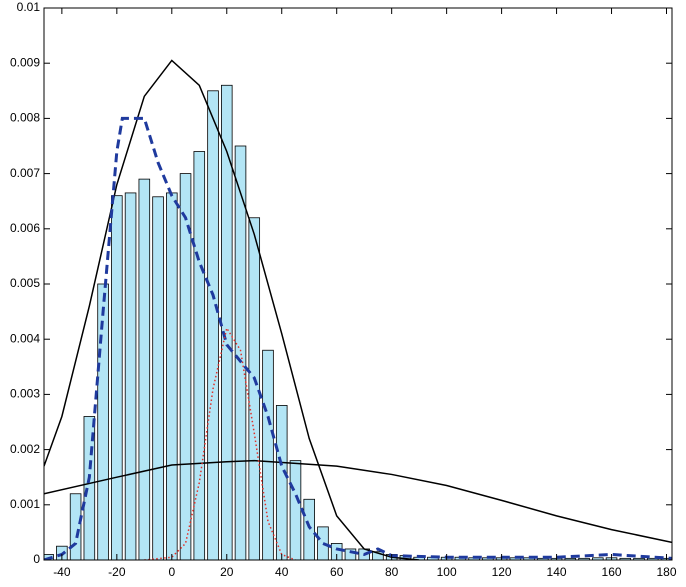 The image size is (686, 587). Describe the element at coordinates (502, 572) in the screenshot. I see `x-tick-label: 120` at that location.